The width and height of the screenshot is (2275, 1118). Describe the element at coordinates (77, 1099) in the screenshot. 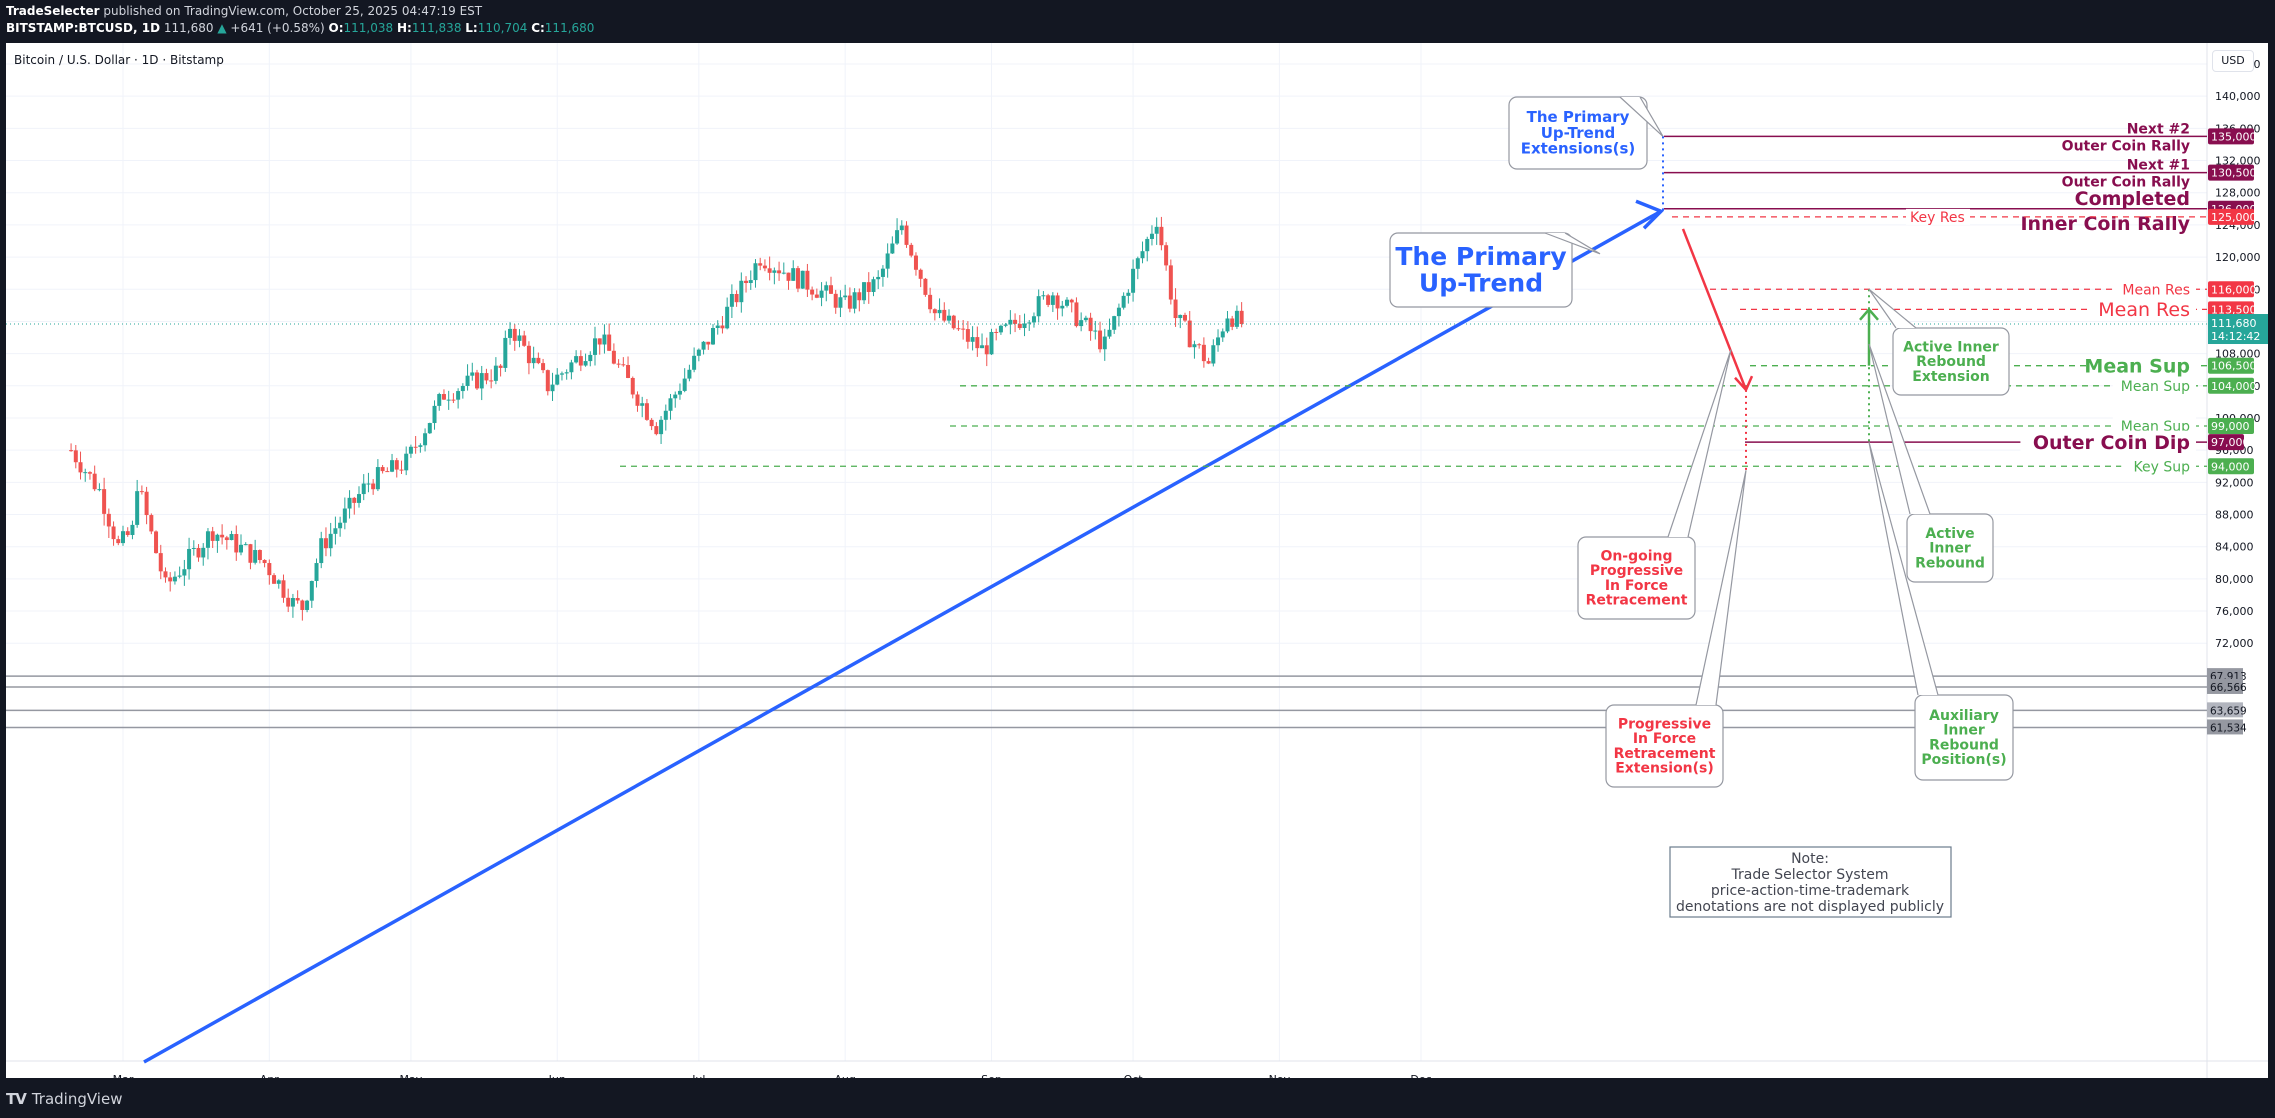

I see `brand-name: TradingView` at that location.